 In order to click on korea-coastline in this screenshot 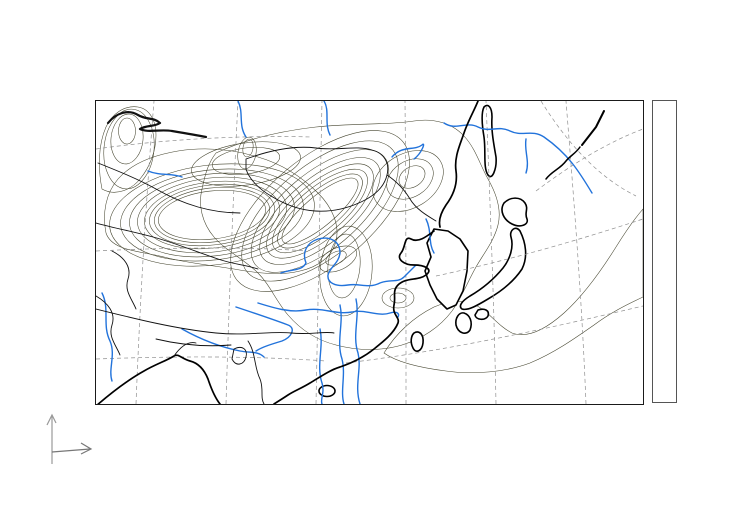, I will do `click(446, 269)`.